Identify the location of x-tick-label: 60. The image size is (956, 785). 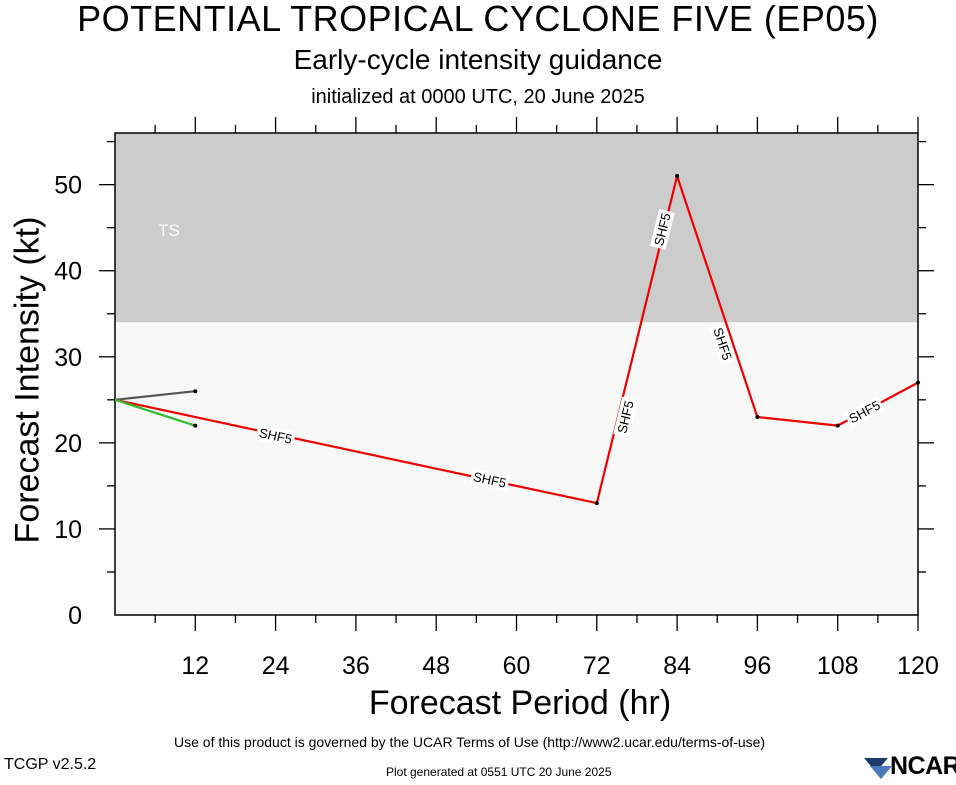
(517, 666).